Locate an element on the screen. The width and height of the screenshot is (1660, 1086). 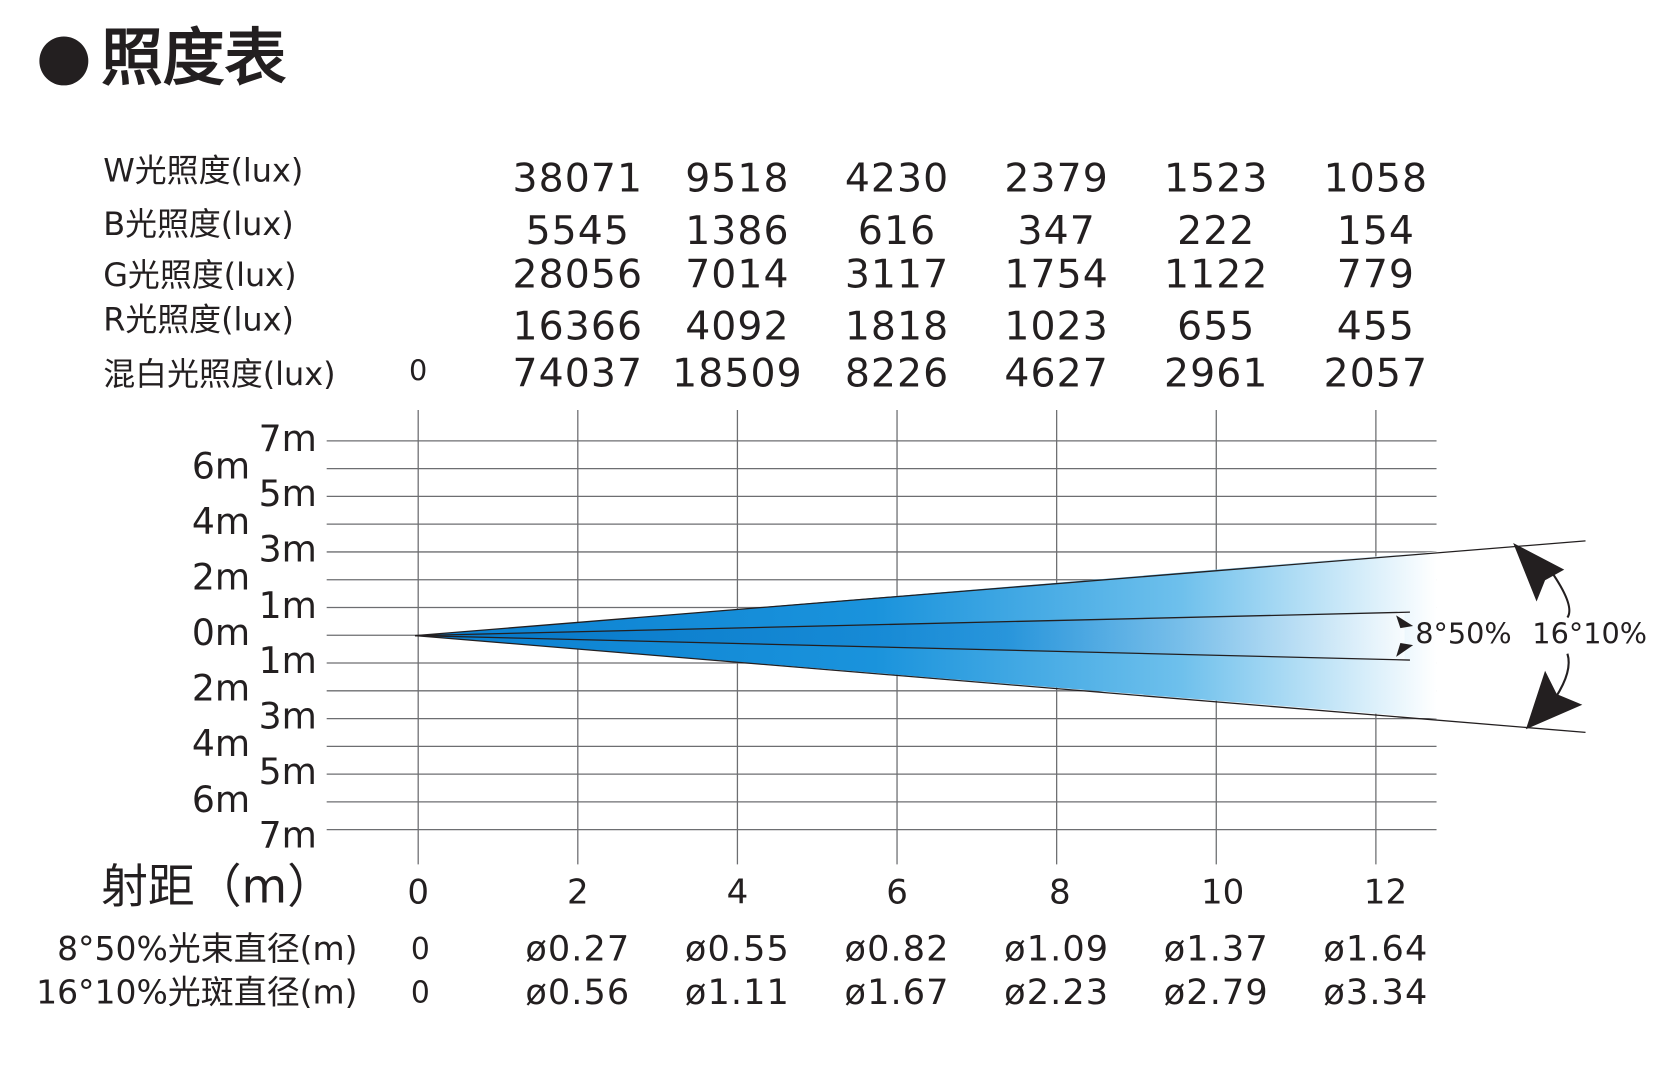
illuminance-value: 779 is located at coordinates (1376, 274).